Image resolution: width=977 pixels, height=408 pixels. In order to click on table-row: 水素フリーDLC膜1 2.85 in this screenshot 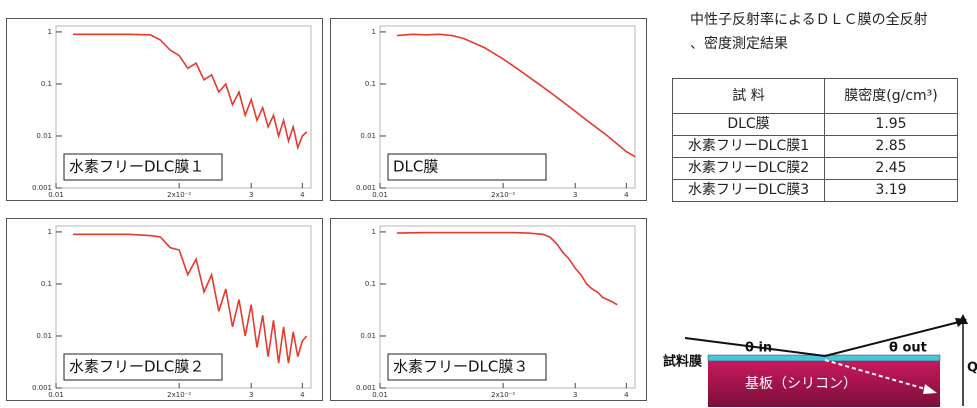, I will do `click(815, 146)`.